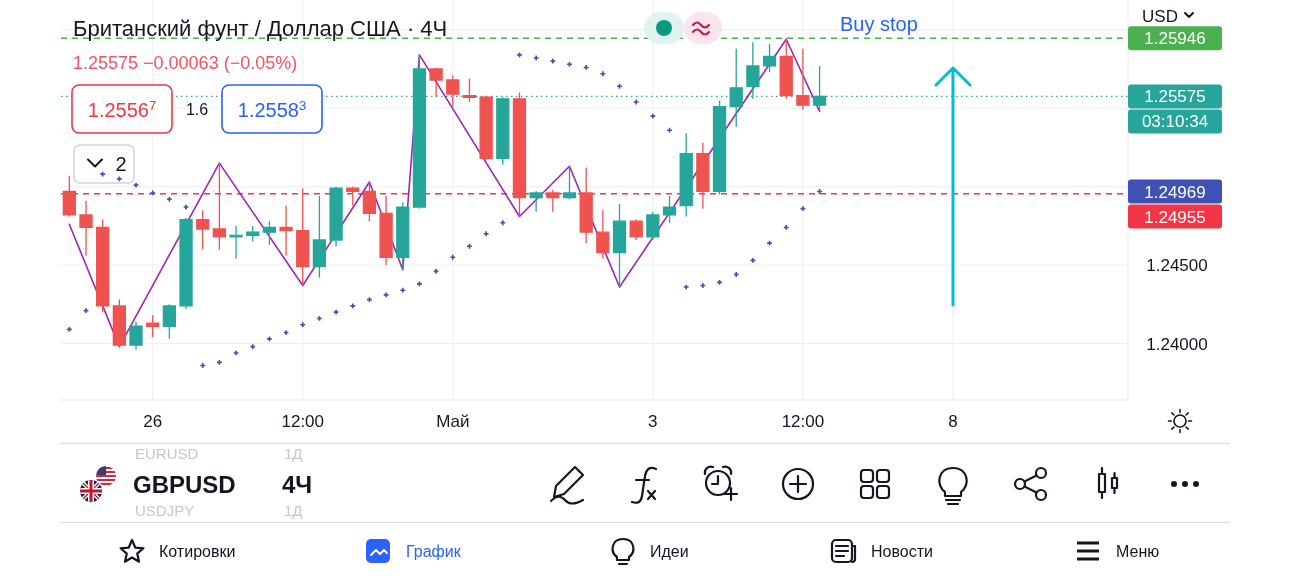 The height and width of the screenshot is (580, 1290). Describe the element at coordinates (197, 109) in the screenshot. I see `annotation: 1.6` at that location.